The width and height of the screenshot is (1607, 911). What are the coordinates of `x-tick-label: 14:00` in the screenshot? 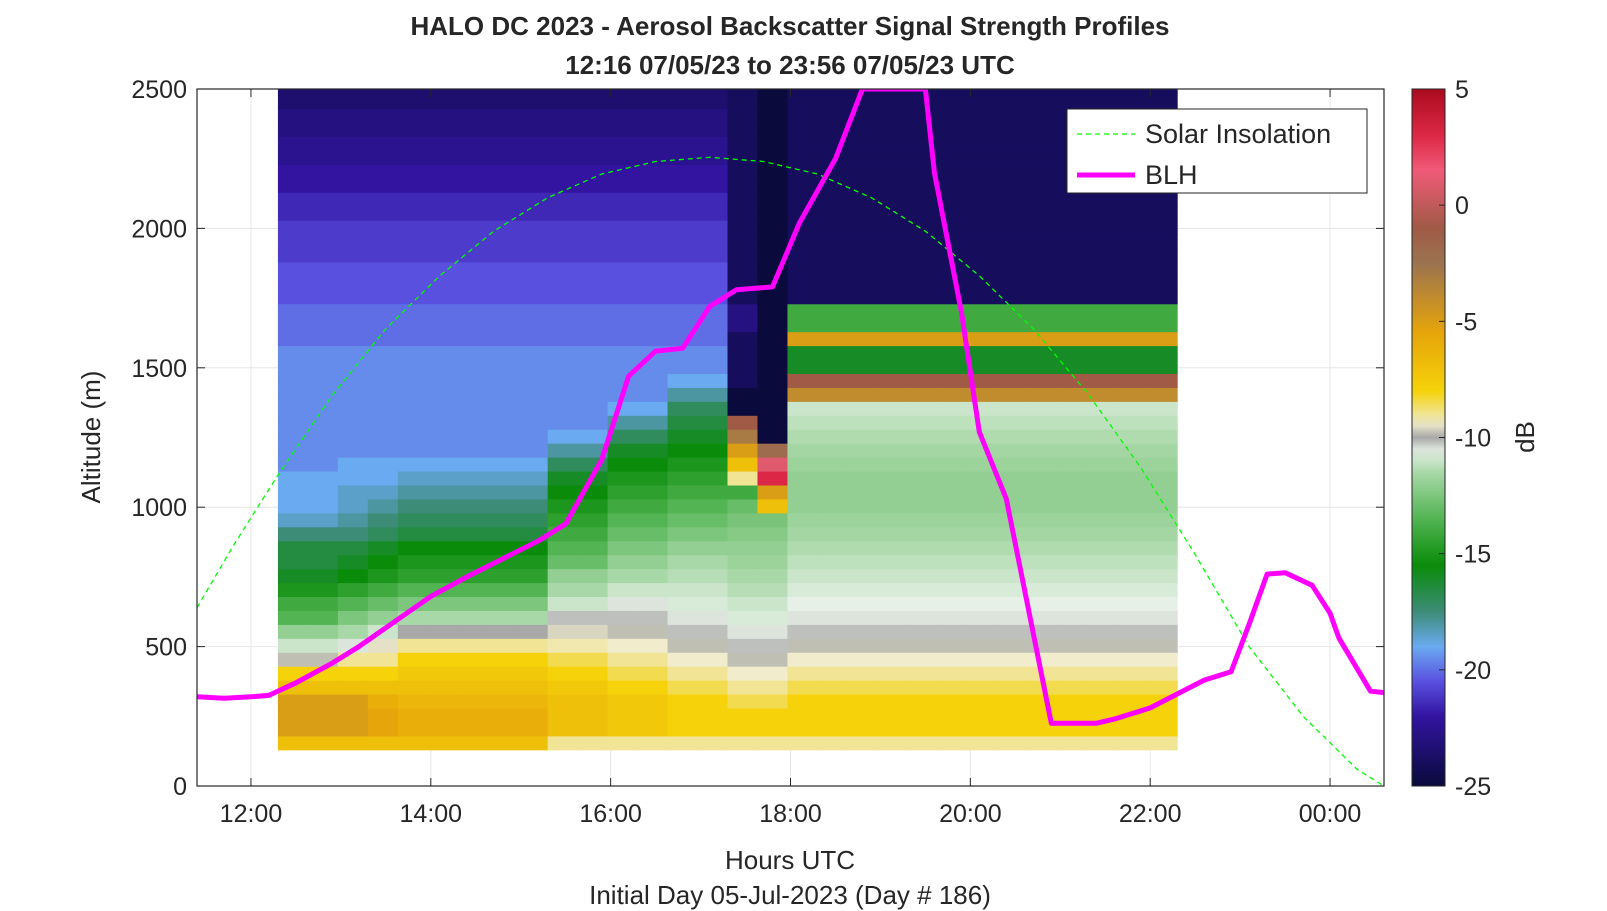 It's located at (431, 814).